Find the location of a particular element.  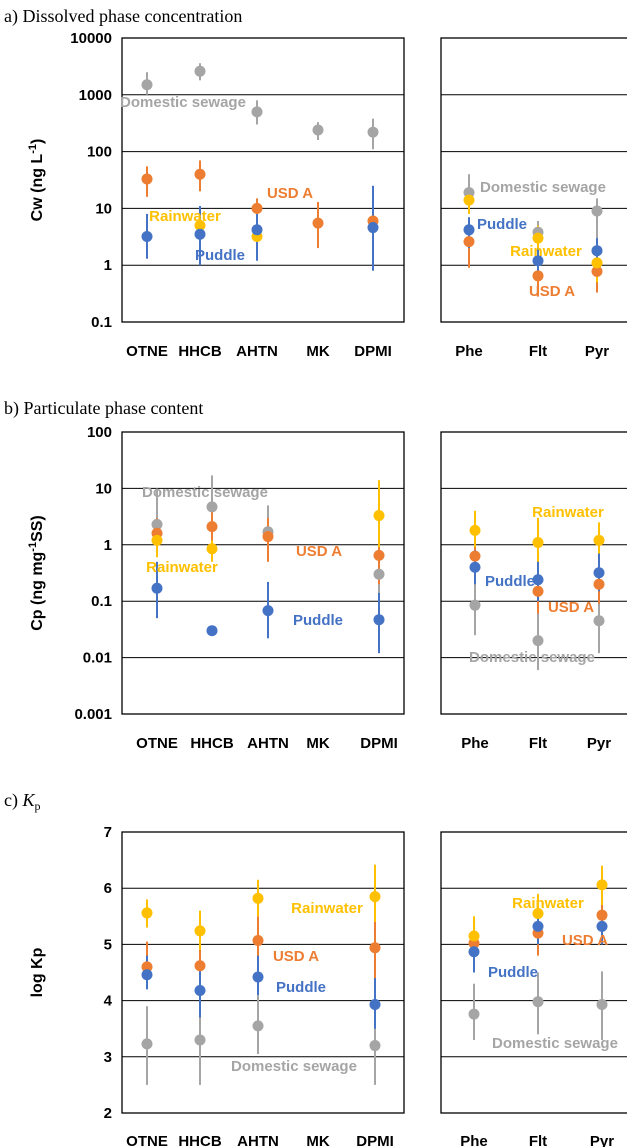

panel-b-ytick: 100 is located at coordinates (99, 432).